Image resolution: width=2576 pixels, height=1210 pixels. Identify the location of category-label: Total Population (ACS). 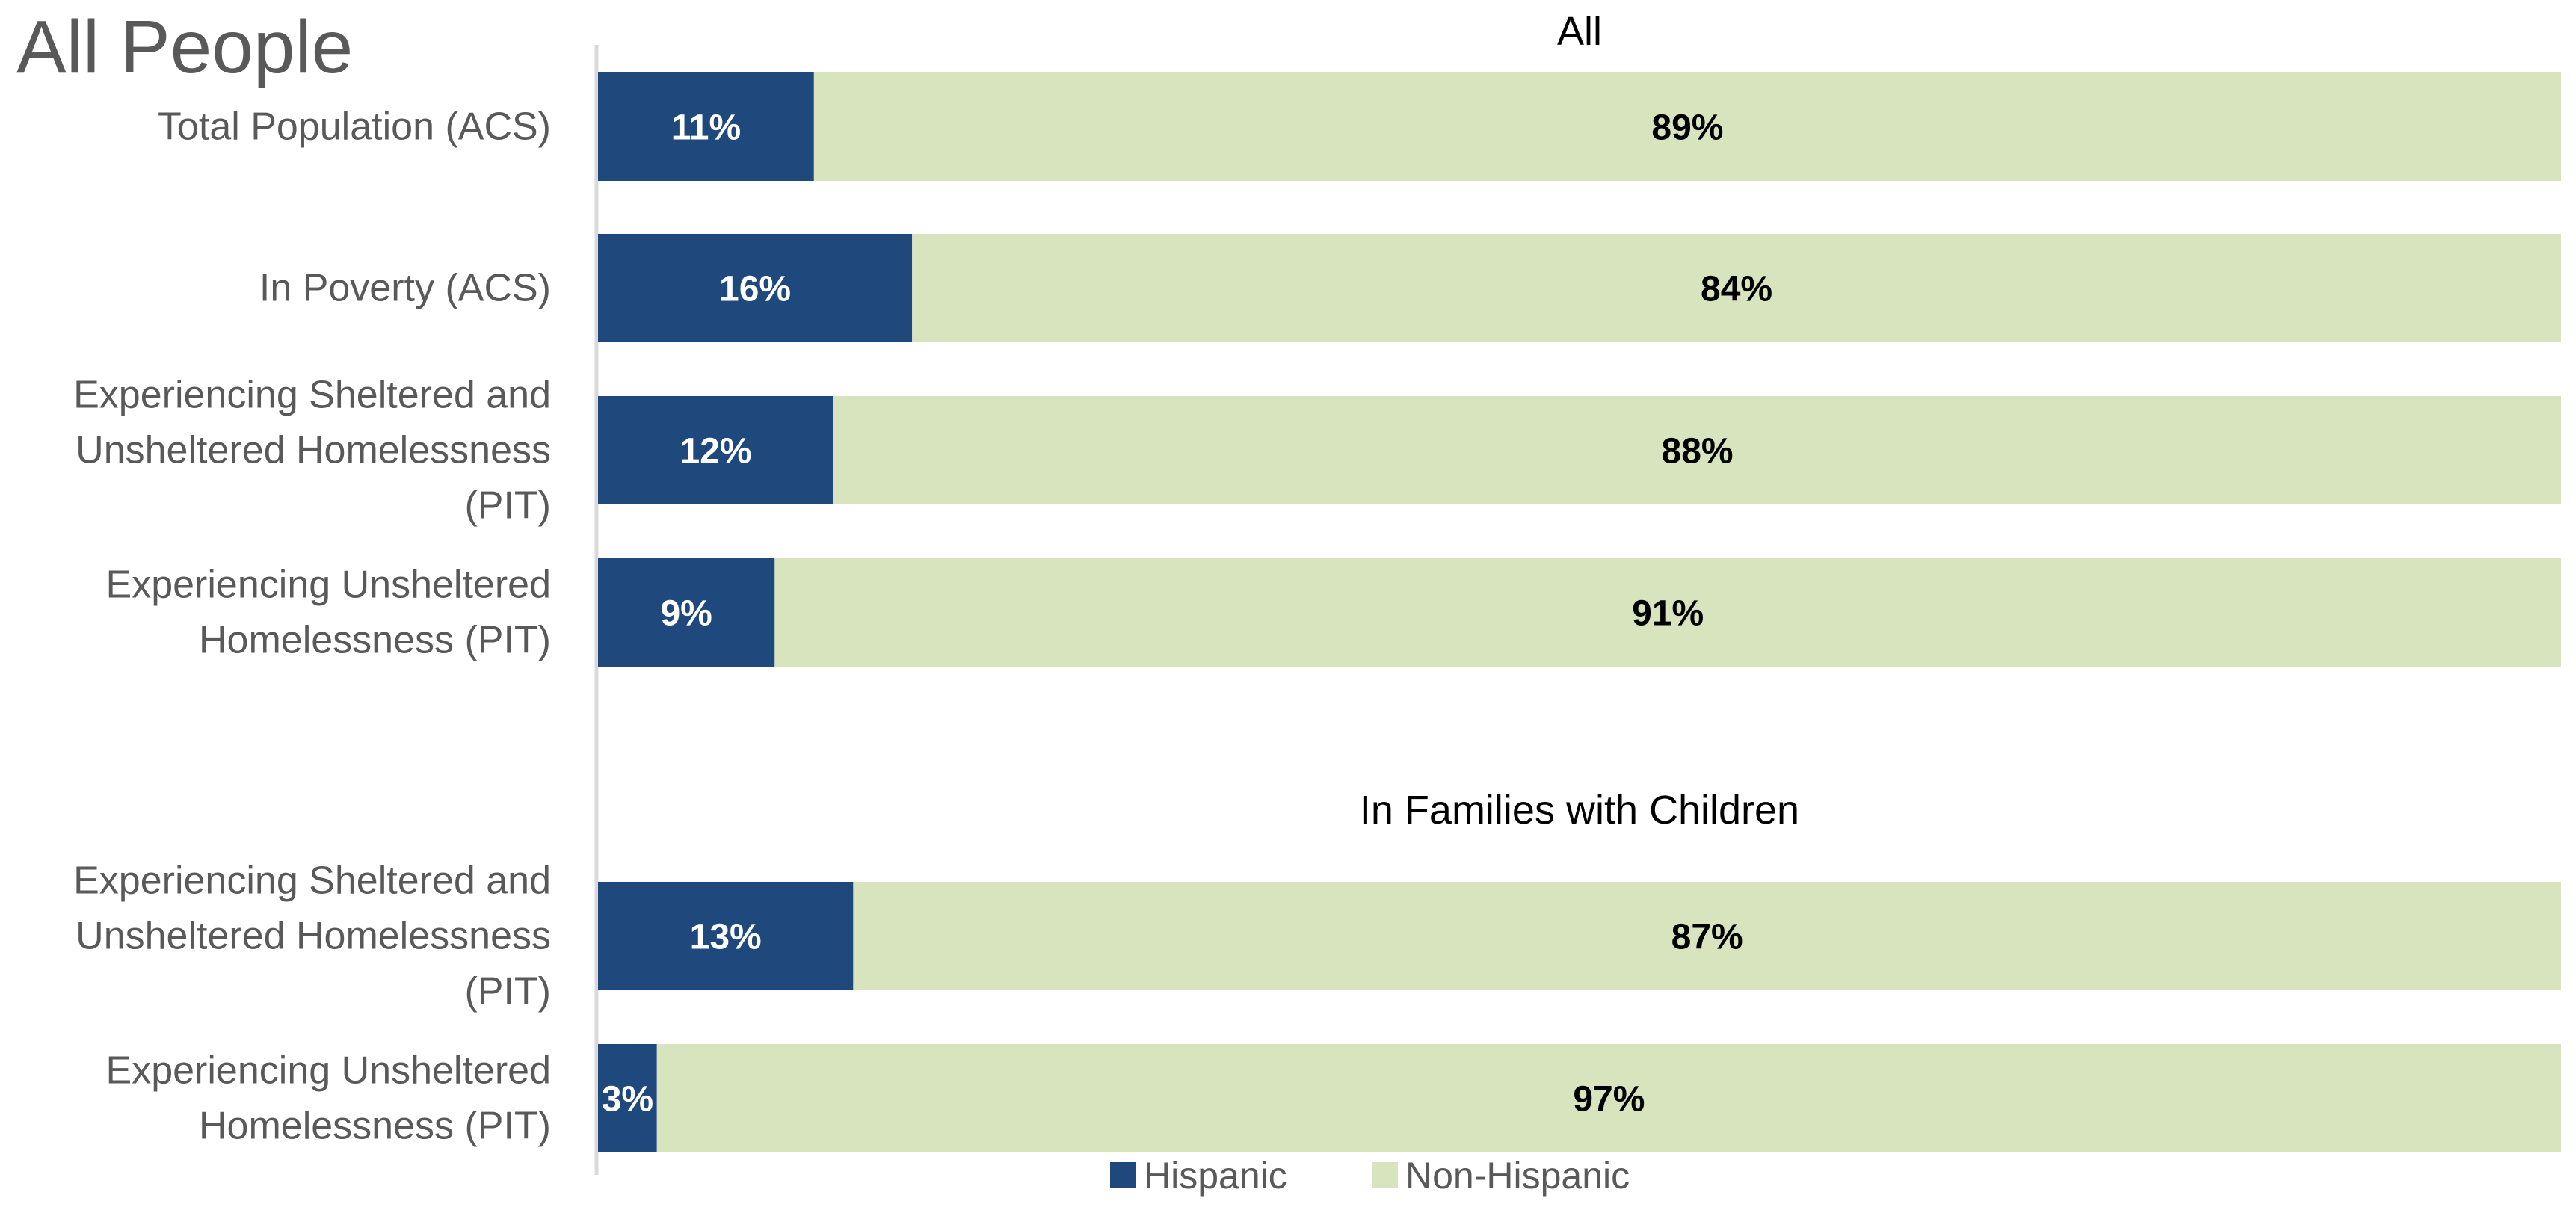
(354, 127).